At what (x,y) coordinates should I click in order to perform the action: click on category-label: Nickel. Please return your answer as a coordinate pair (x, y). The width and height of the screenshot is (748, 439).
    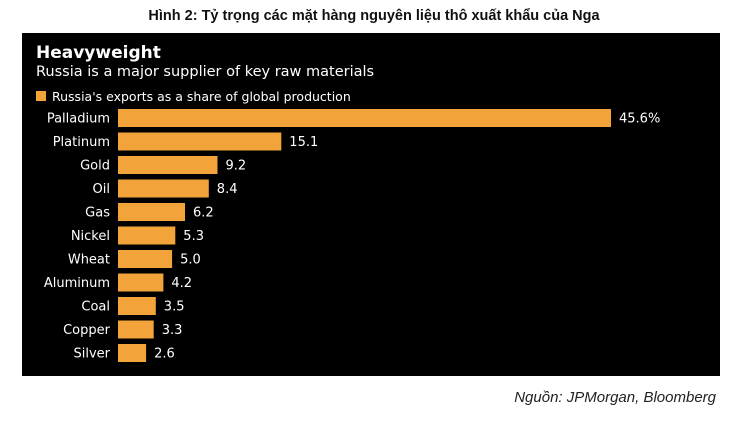
    Looking at the image, I should click on (90, 236).